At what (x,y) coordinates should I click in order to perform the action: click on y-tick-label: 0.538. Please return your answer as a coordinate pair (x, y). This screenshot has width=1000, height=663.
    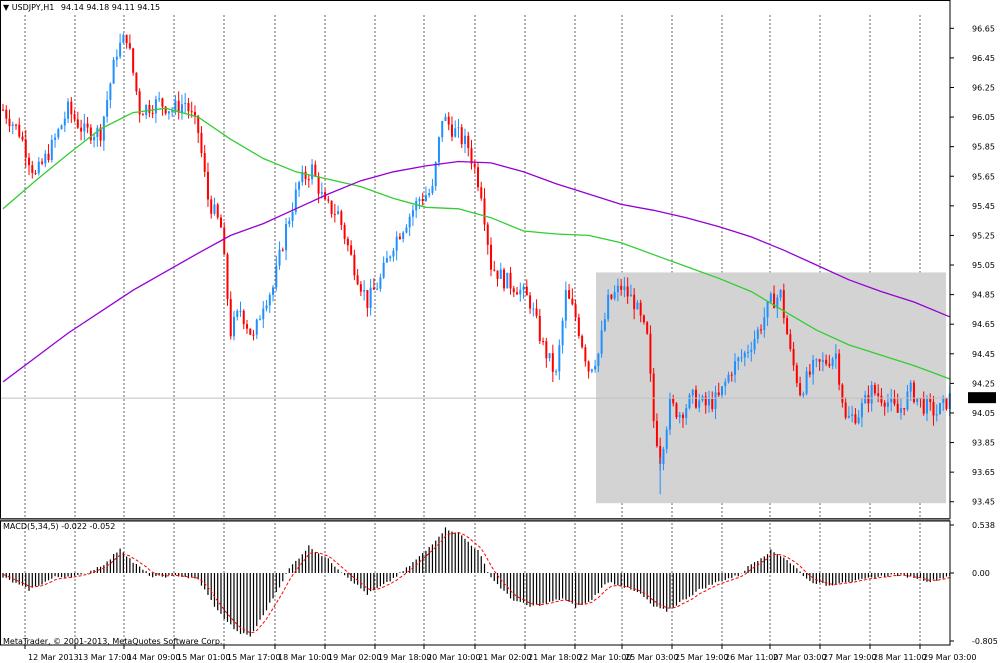
    Looking at the image, I should click on (983, 525).